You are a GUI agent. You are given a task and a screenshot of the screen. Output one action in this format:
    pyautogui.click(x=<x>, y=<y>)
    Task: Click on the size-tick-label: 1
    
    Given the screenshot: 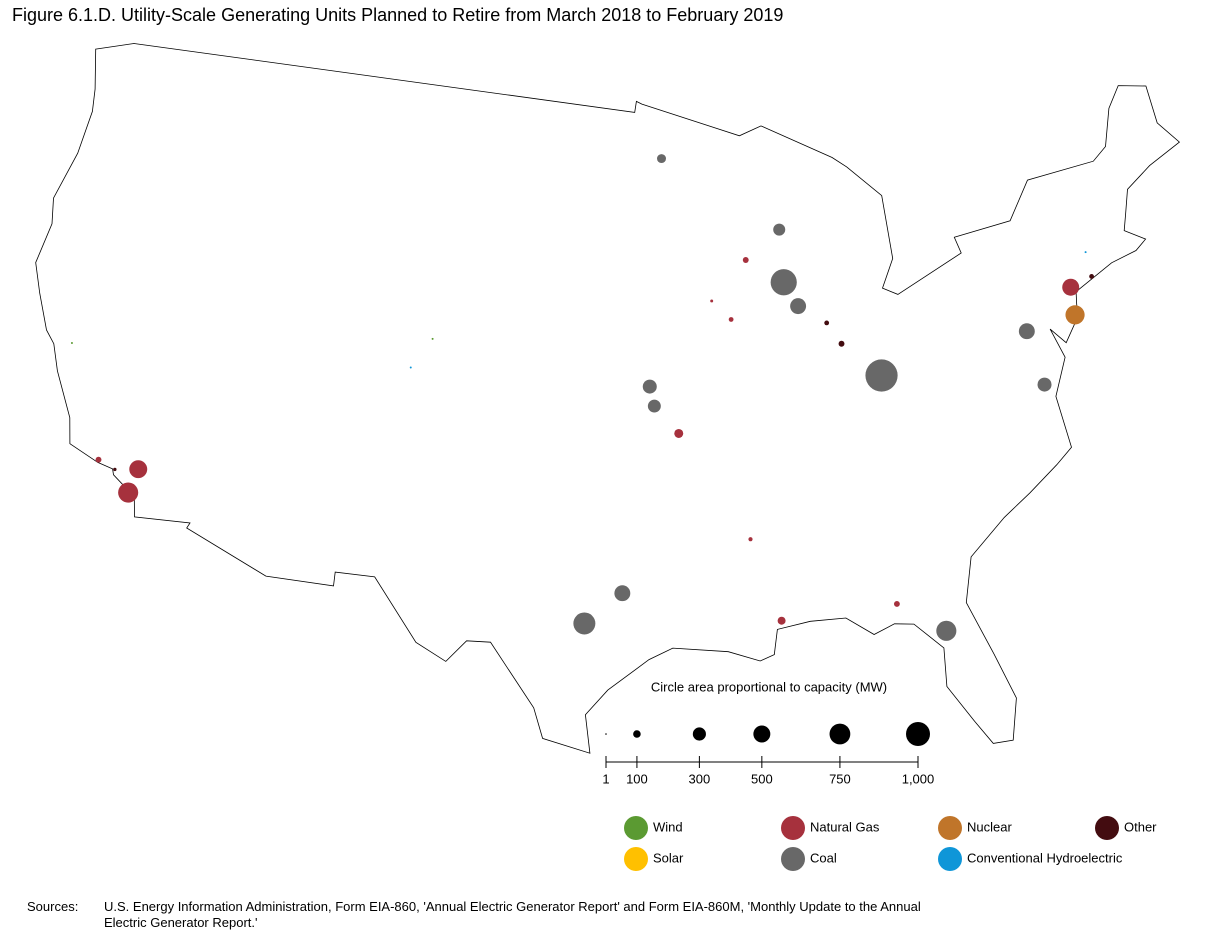 What is the action you would take?
    pyautogui.click(x=605, y=778)
    